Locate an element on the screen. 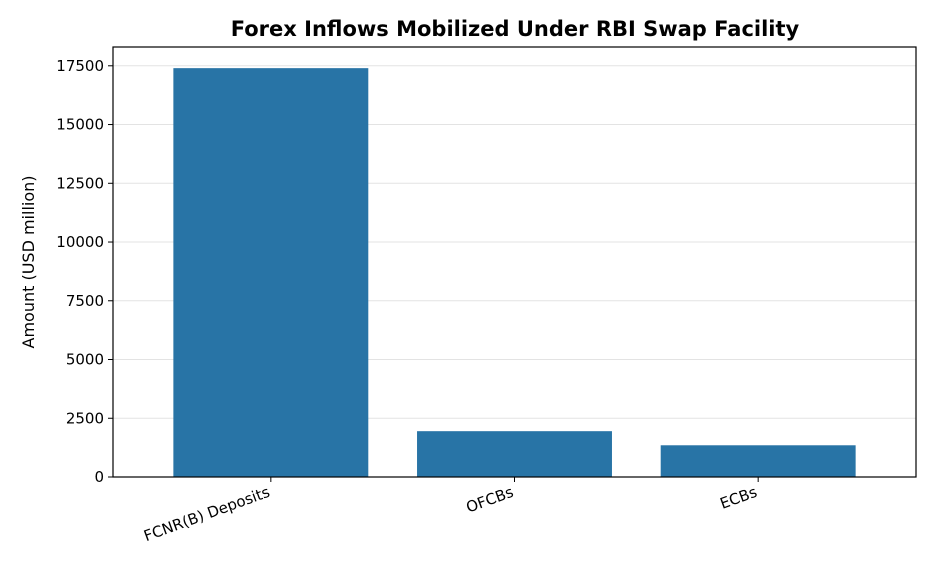 The height and width of the screenshot is (572, 936). y-tick-label: 15000 is located at coordinates (80, 125).